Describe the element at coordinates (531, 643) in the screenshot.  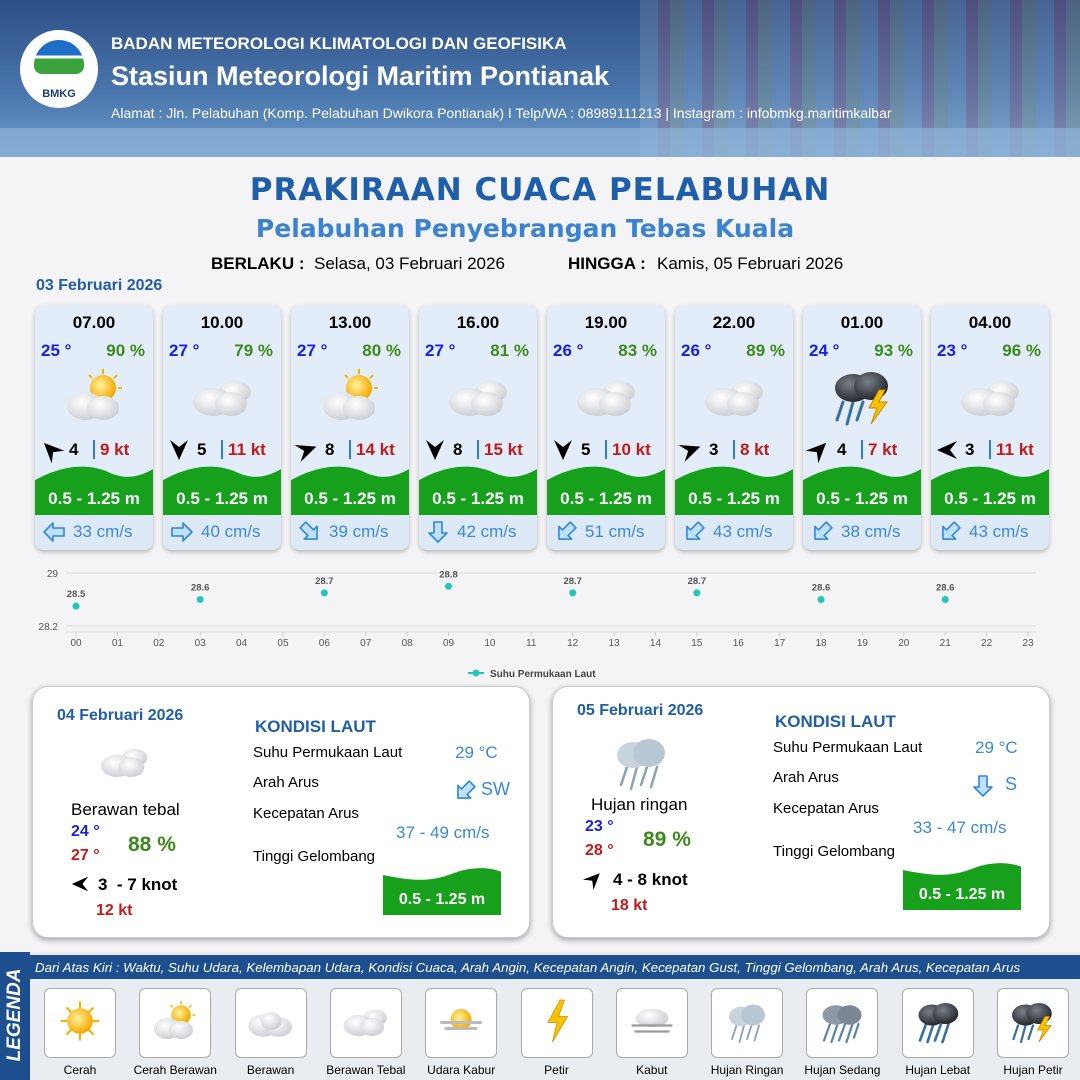
I see `x-tick-label: 11` at that location.